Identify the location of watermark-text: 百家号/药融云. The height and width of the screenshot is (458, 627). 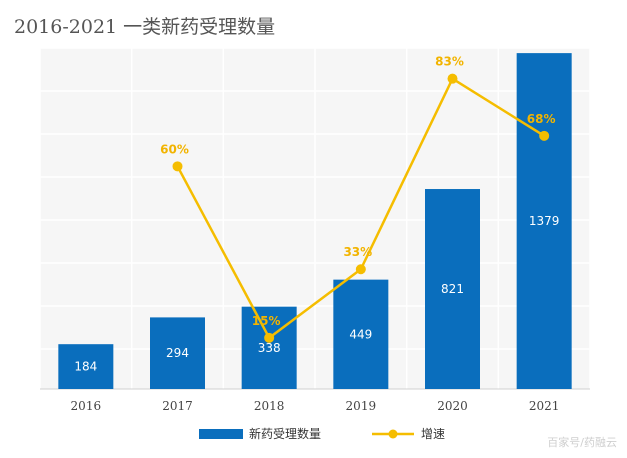
(582, 442).